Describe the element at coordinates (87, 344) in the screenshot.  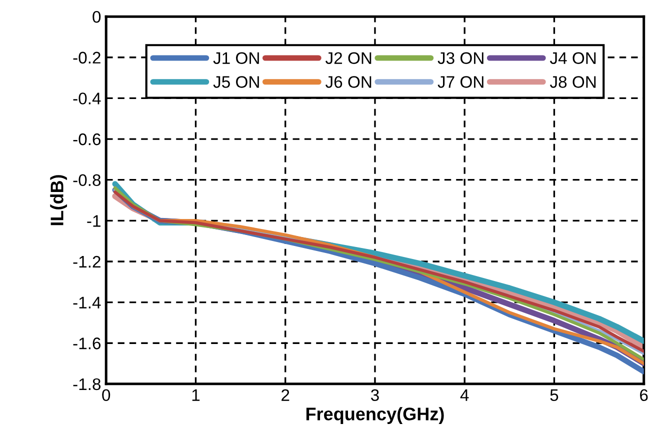
I see `y-tick-label: -1.6` at that location.